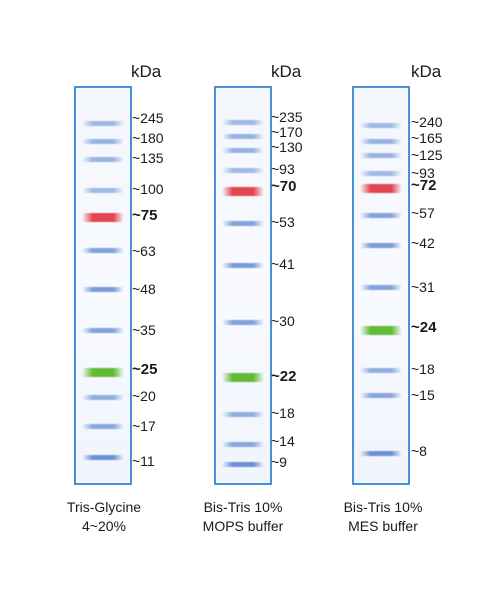 The height and width of the screenshot is (597, 490). Describe the element at coordinates (148, 118) in the screenshot. I see `marker-label: ~245` at that location.